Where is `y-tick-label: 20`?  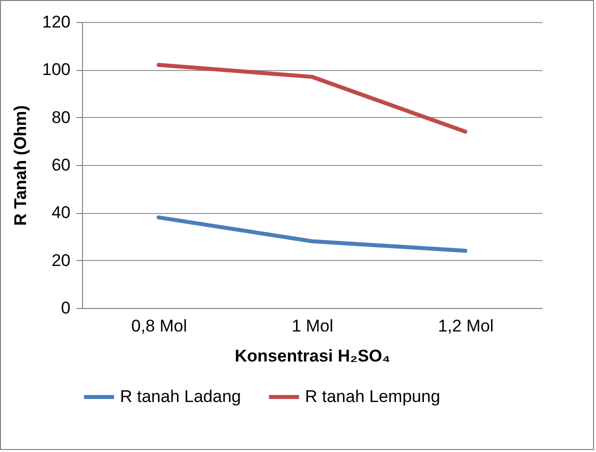
y-tick-label: 20 is located at coordinates (61, 260).